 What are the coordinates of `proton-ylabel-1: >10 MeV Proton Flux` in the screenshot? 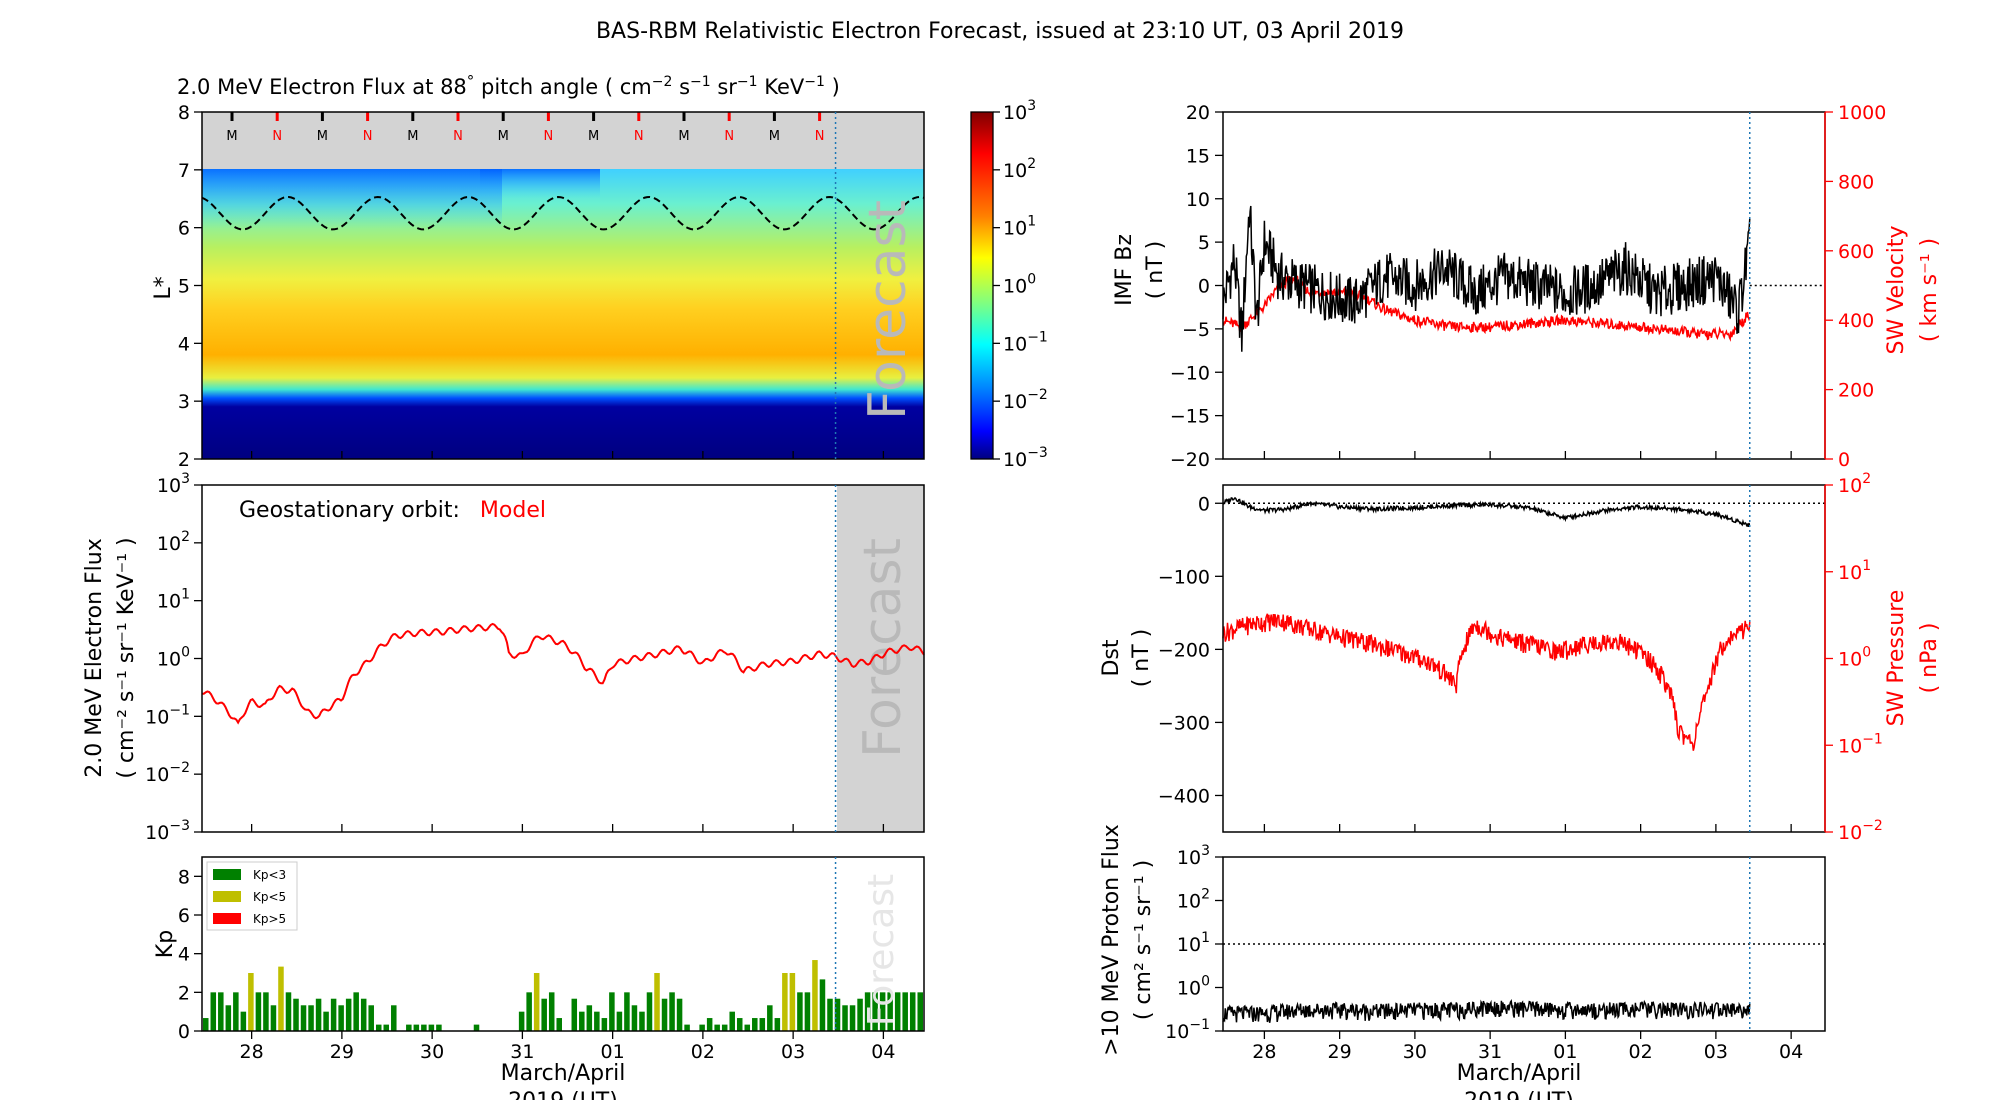 It's located at (1111, 940).